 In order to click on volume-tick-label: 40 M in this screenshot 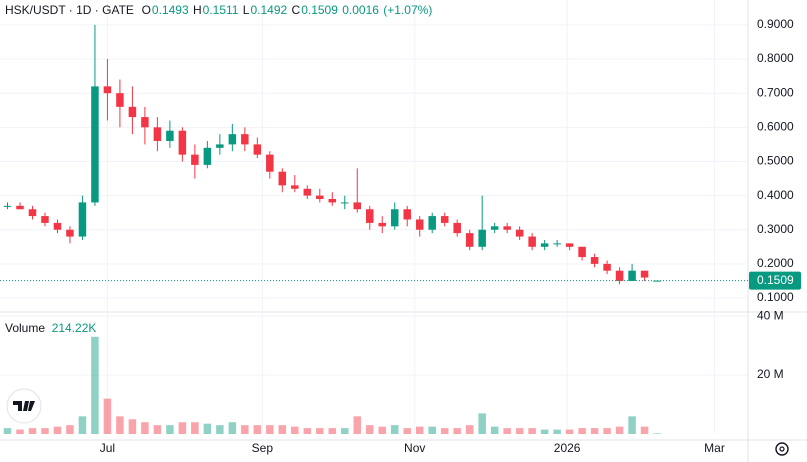, I will do `click(770, 315)`.